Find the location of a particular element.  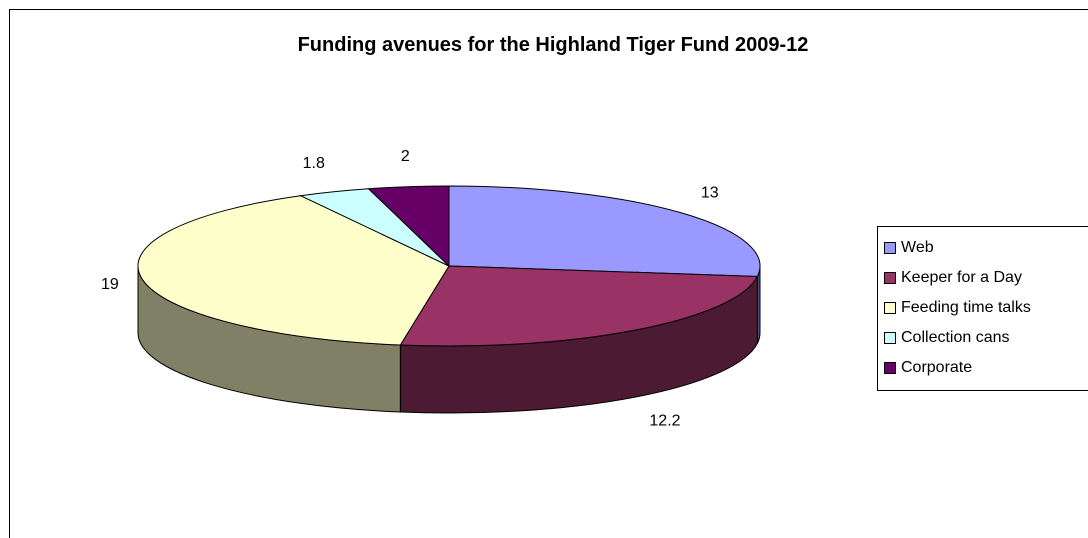

data-label-corporate: 2 is located at coordinates (405, 156).